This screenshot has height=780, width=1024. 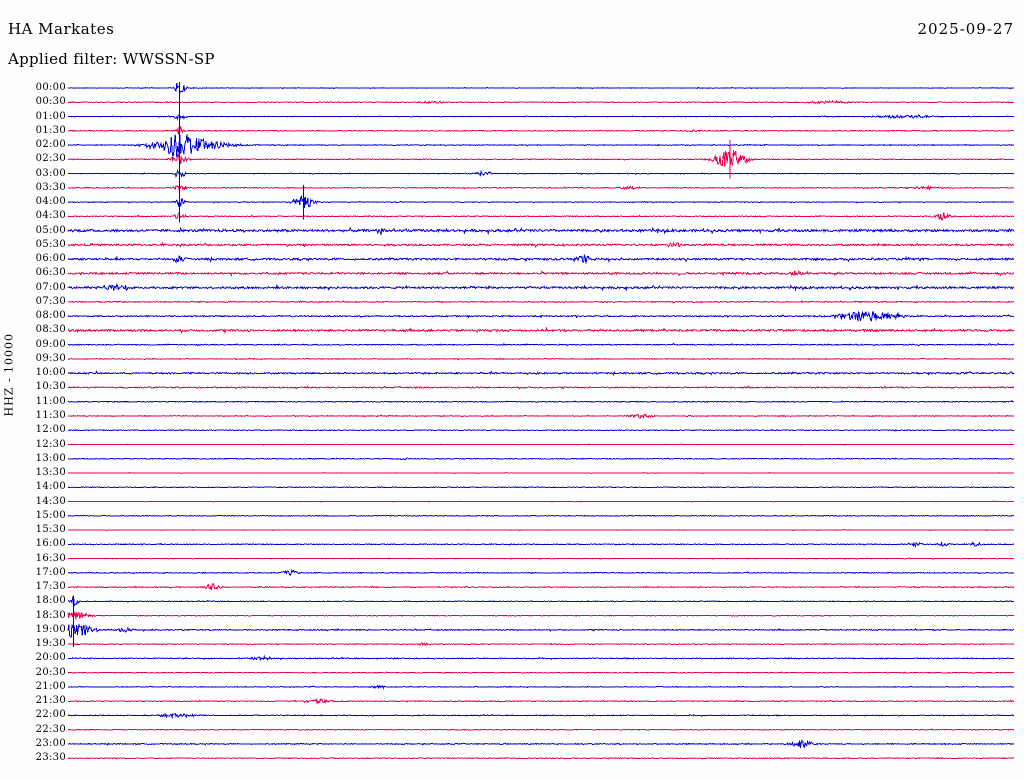 I want to click on time-tick-label: 01:30, so click(x=50, y=130).